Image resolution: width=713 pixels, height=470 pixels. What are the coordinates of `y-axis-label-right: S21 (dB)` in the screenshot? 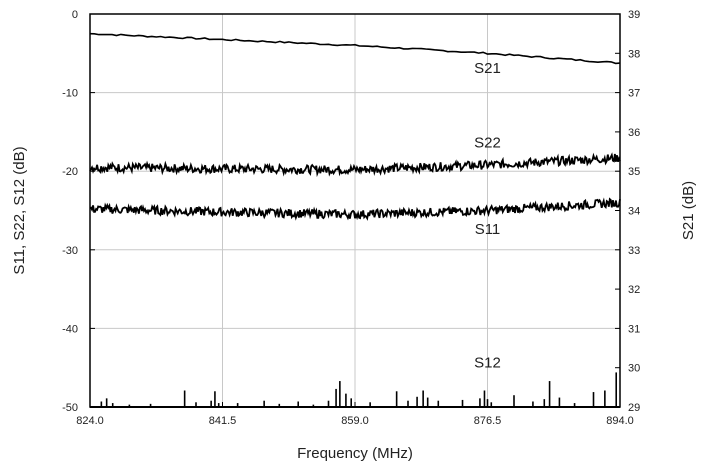 It's located at (688, 210).